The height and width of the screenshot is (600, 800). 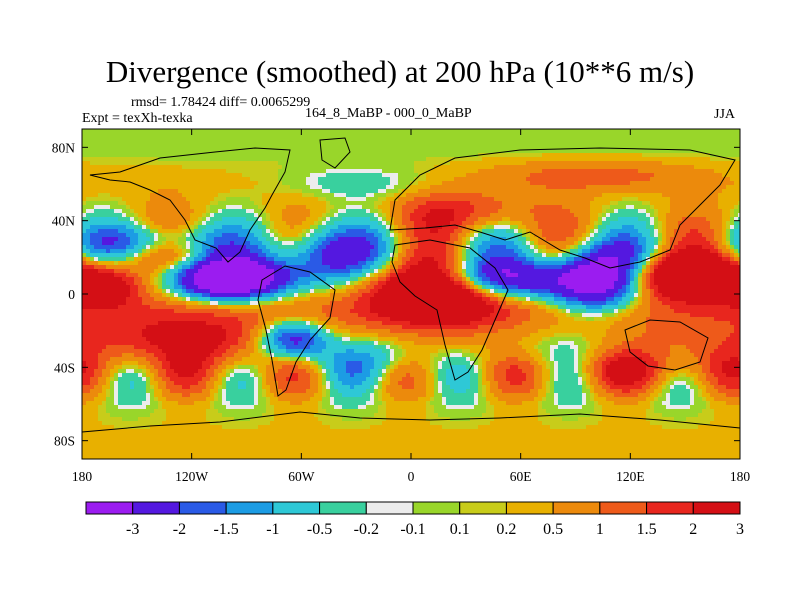 What do you see at coordinates (132, 529) in the screenshot?
I see `colorbar-label: -3` at bounding box center [132, 529].